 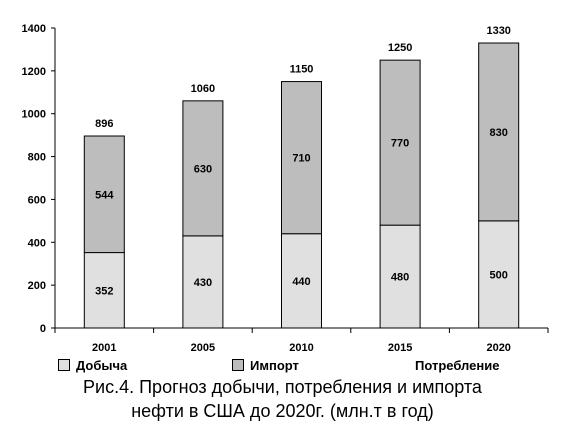 I want to click on legend-label-production: Добыча, so click(x=102, y=365).